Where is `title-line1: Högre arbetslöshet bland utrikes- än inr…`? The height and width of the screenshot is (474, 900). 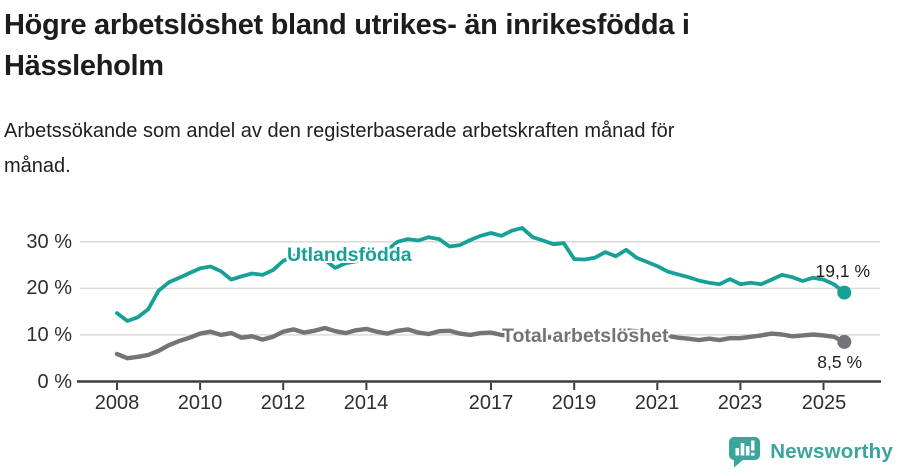 title-line1: Högre arbetslöshet bland utrikes- än inr… is located at coordinates (347, 25).